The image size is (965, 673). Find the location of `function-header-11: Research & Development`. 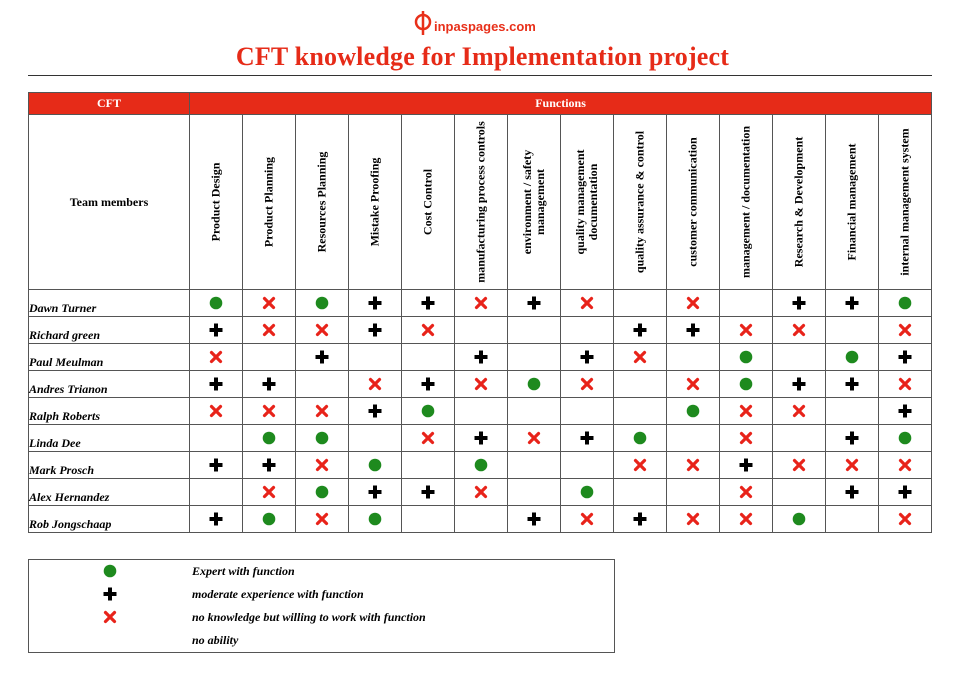

function-header-11: Research & Development is located at coordinates (799, 202).